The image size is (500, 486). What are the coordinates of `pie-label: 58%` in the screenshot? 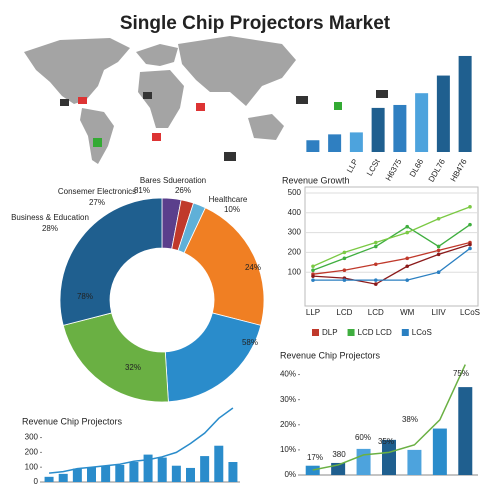 It's located at (250, 342).